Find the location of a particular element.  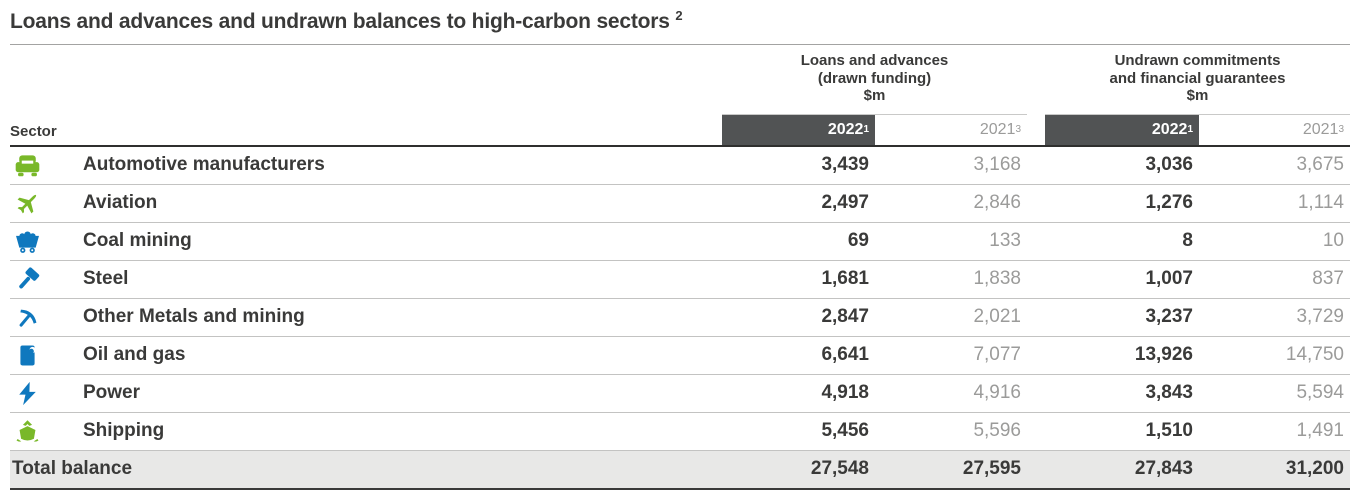

row-label: Oil and gas is located at coordinates (134, 354).